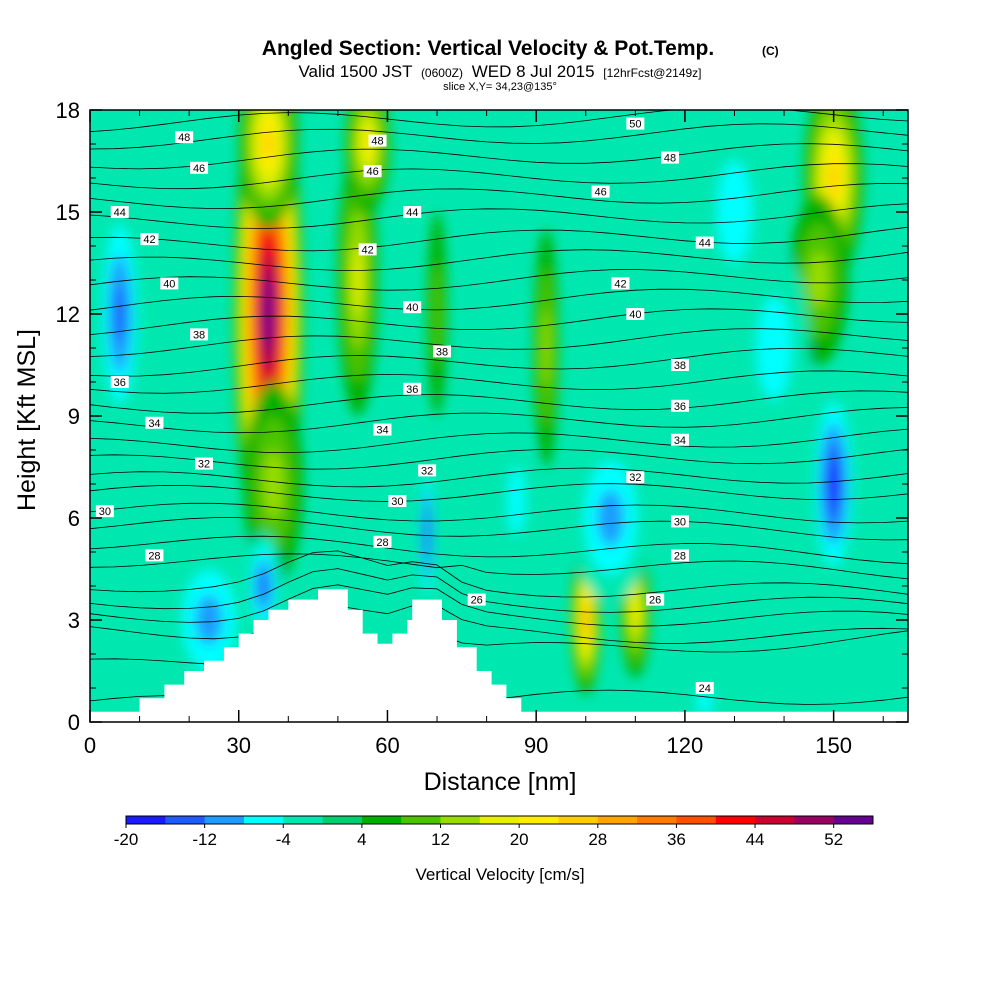 The height and width of the screenshot is (1000, 1000). I want to click on colorbar-tick-label: 36, so click(676, 839).